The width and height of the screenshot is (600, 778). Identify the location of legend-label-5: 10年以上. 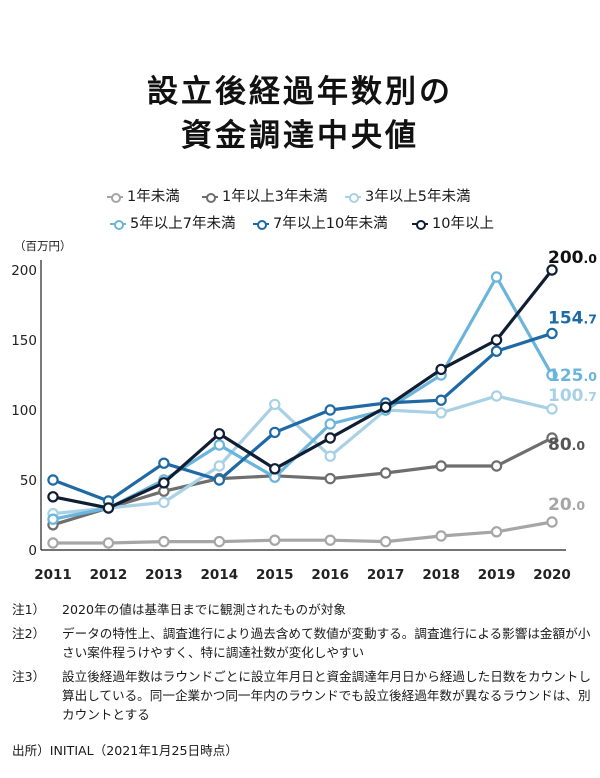
(463, 224).